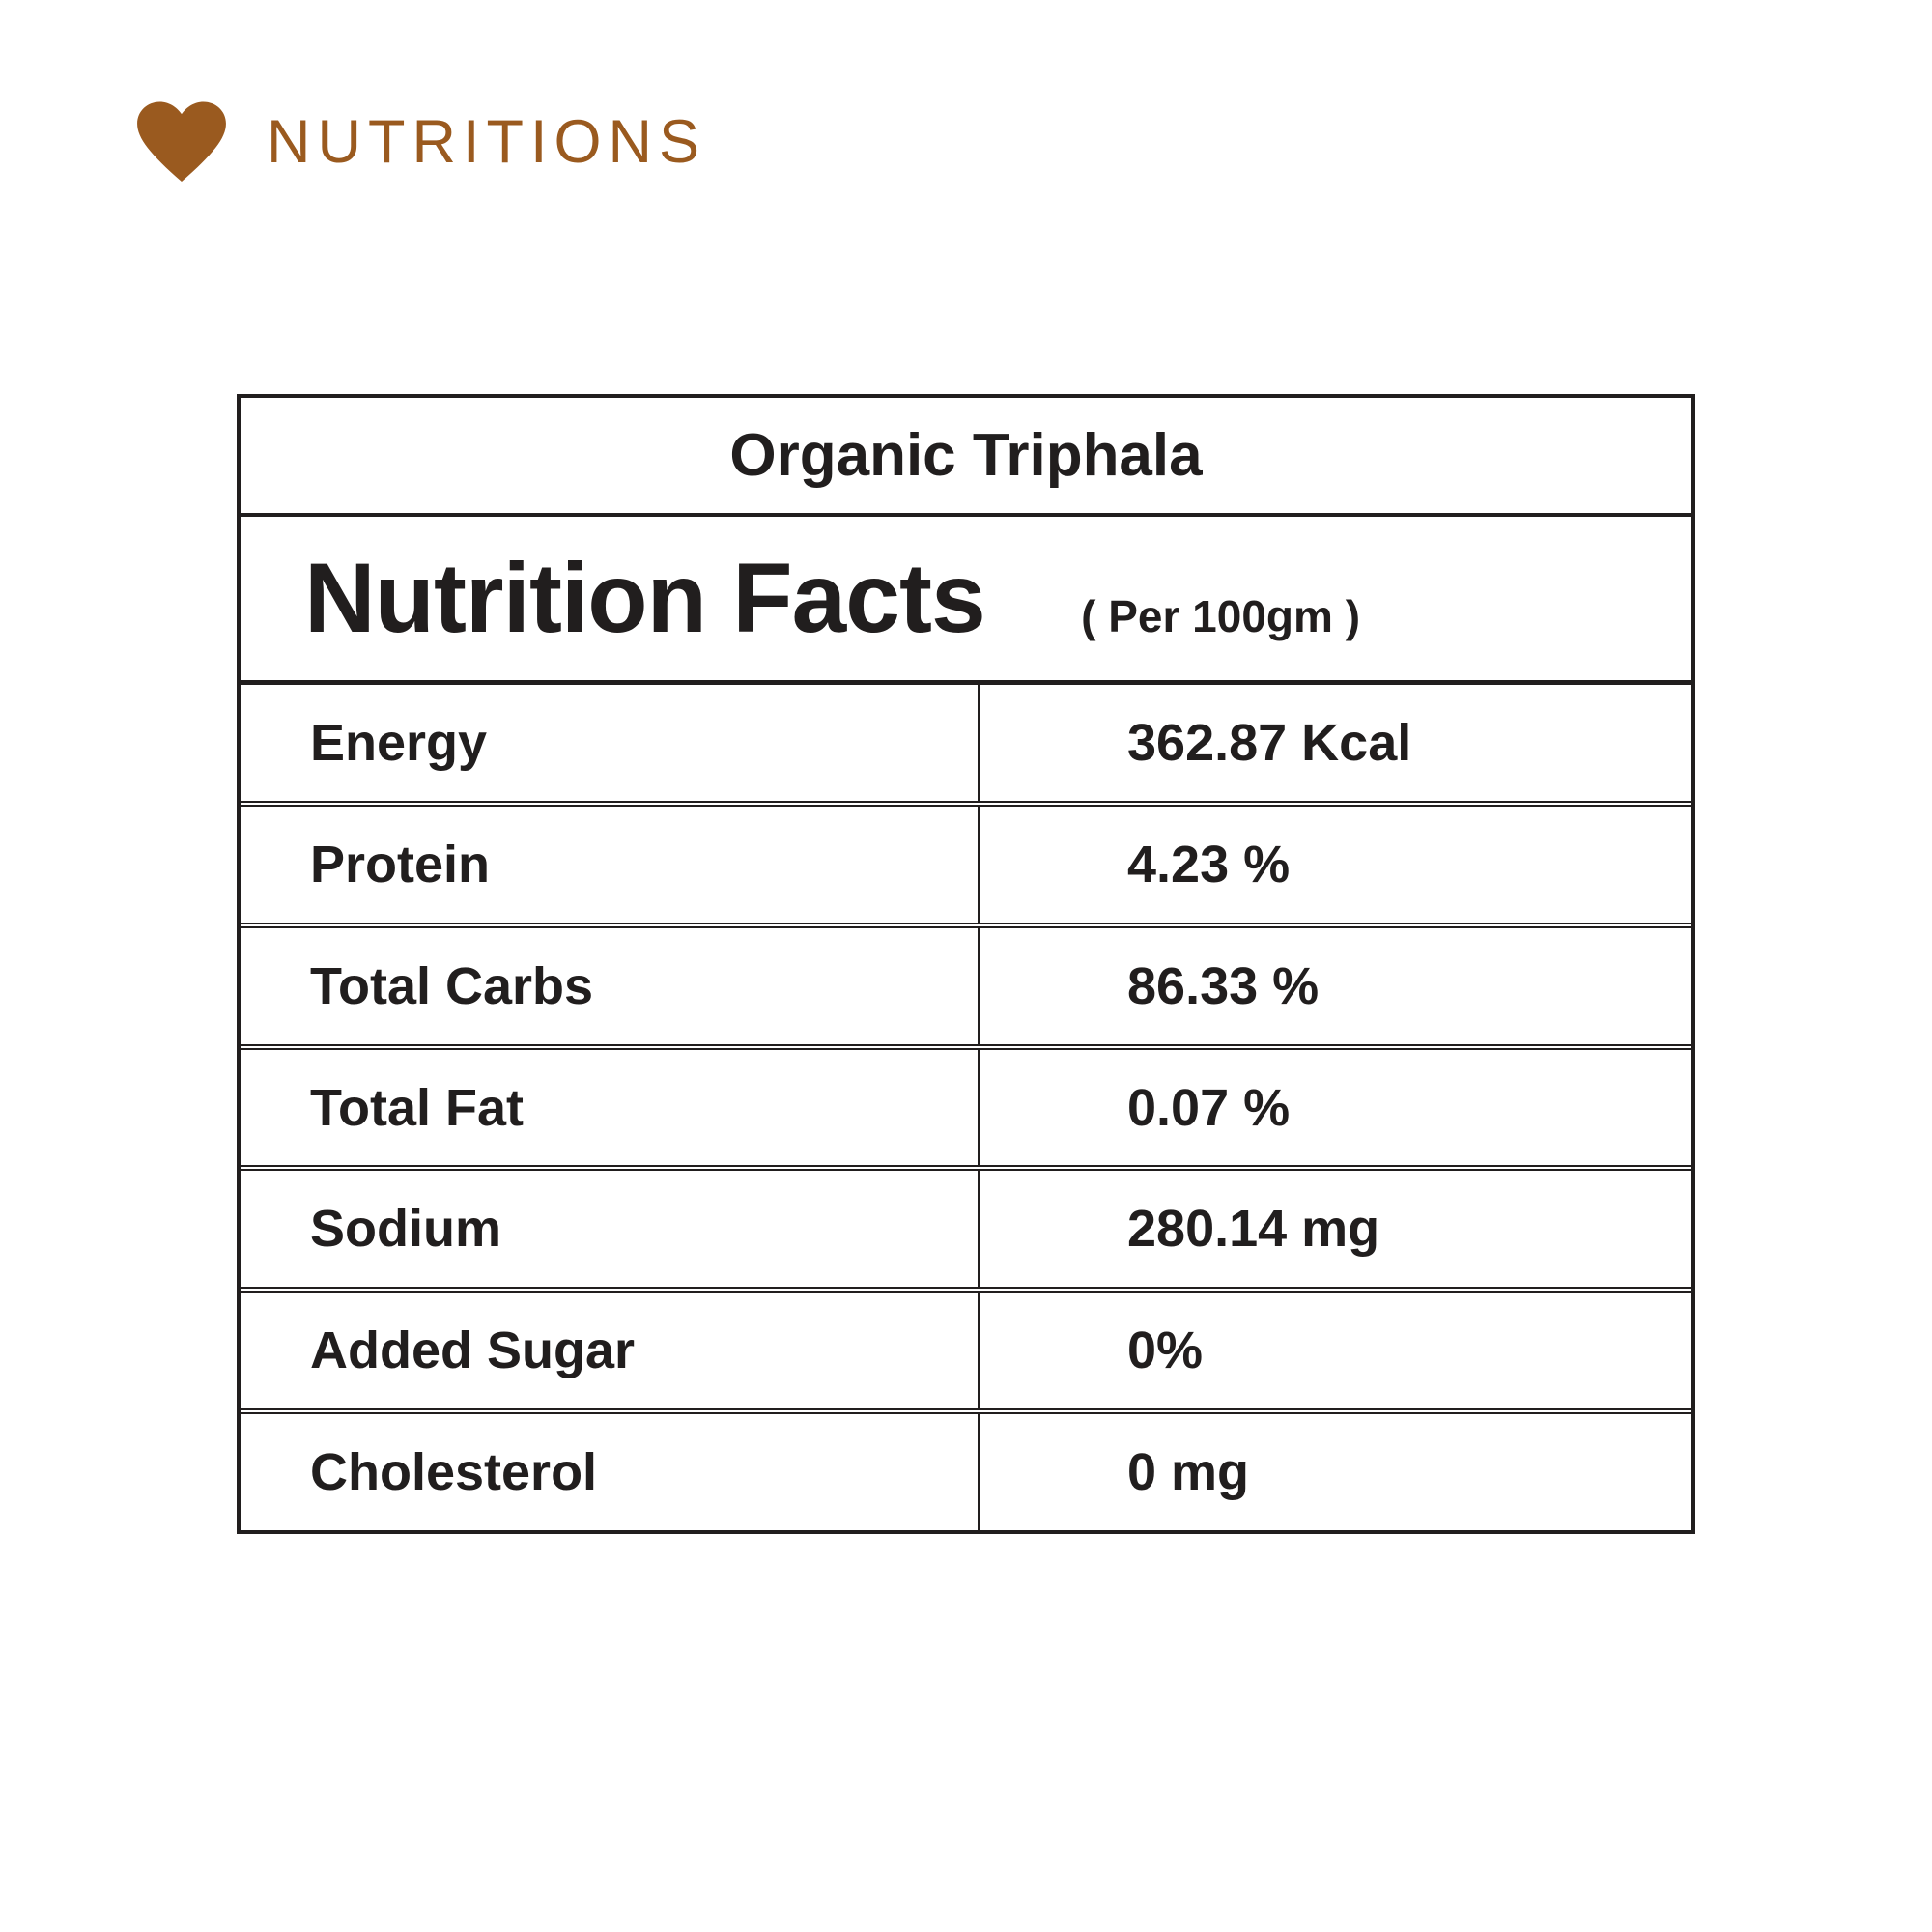 The width and height of the screenshot is (1932, 1932). Describe the element at coordinates (1209, 864) in the screenshot. I see `nutrient-value: 4.23 %` at that location.